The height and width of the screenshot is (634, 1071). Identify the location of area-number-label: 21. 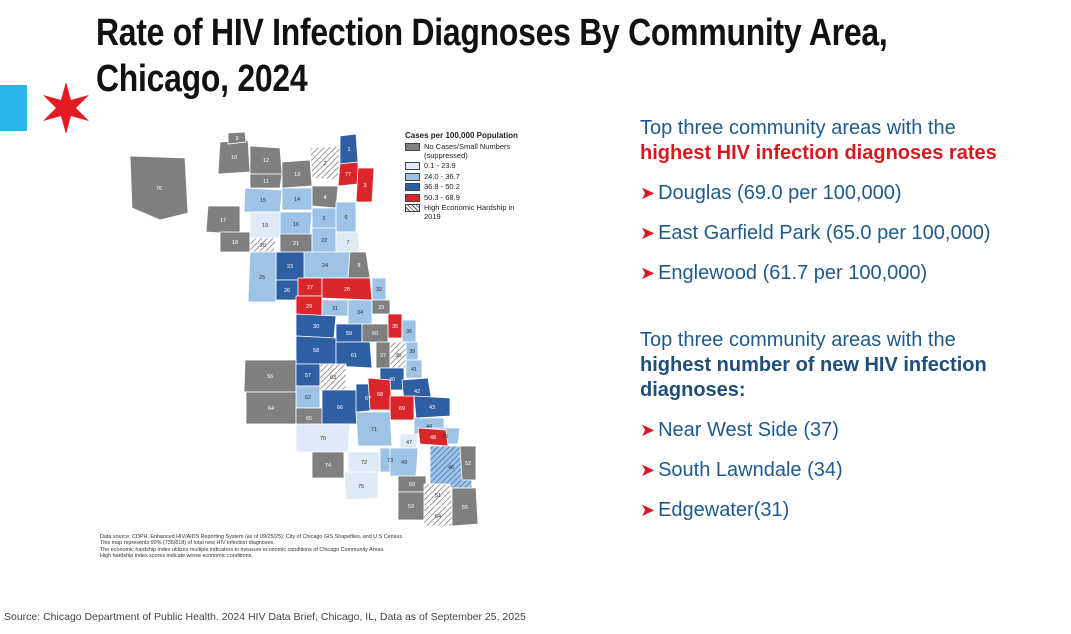
(296, 244).